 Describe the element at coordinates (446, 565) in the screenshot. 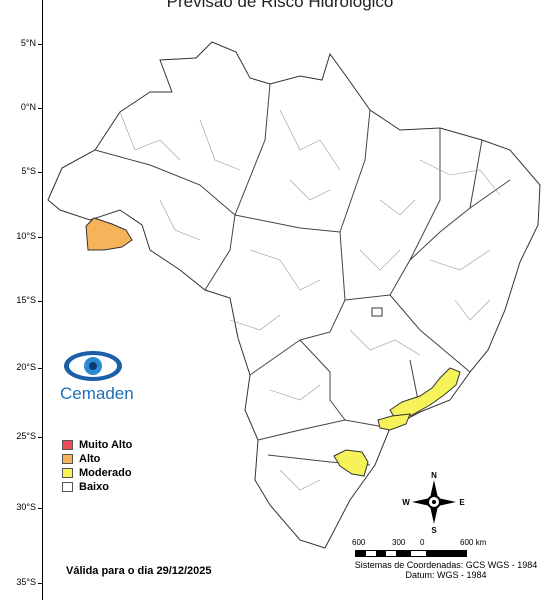

I see `coordinate-system-line1: Sistemas de Coordenadas: GCS WGS - 1984` at that location.